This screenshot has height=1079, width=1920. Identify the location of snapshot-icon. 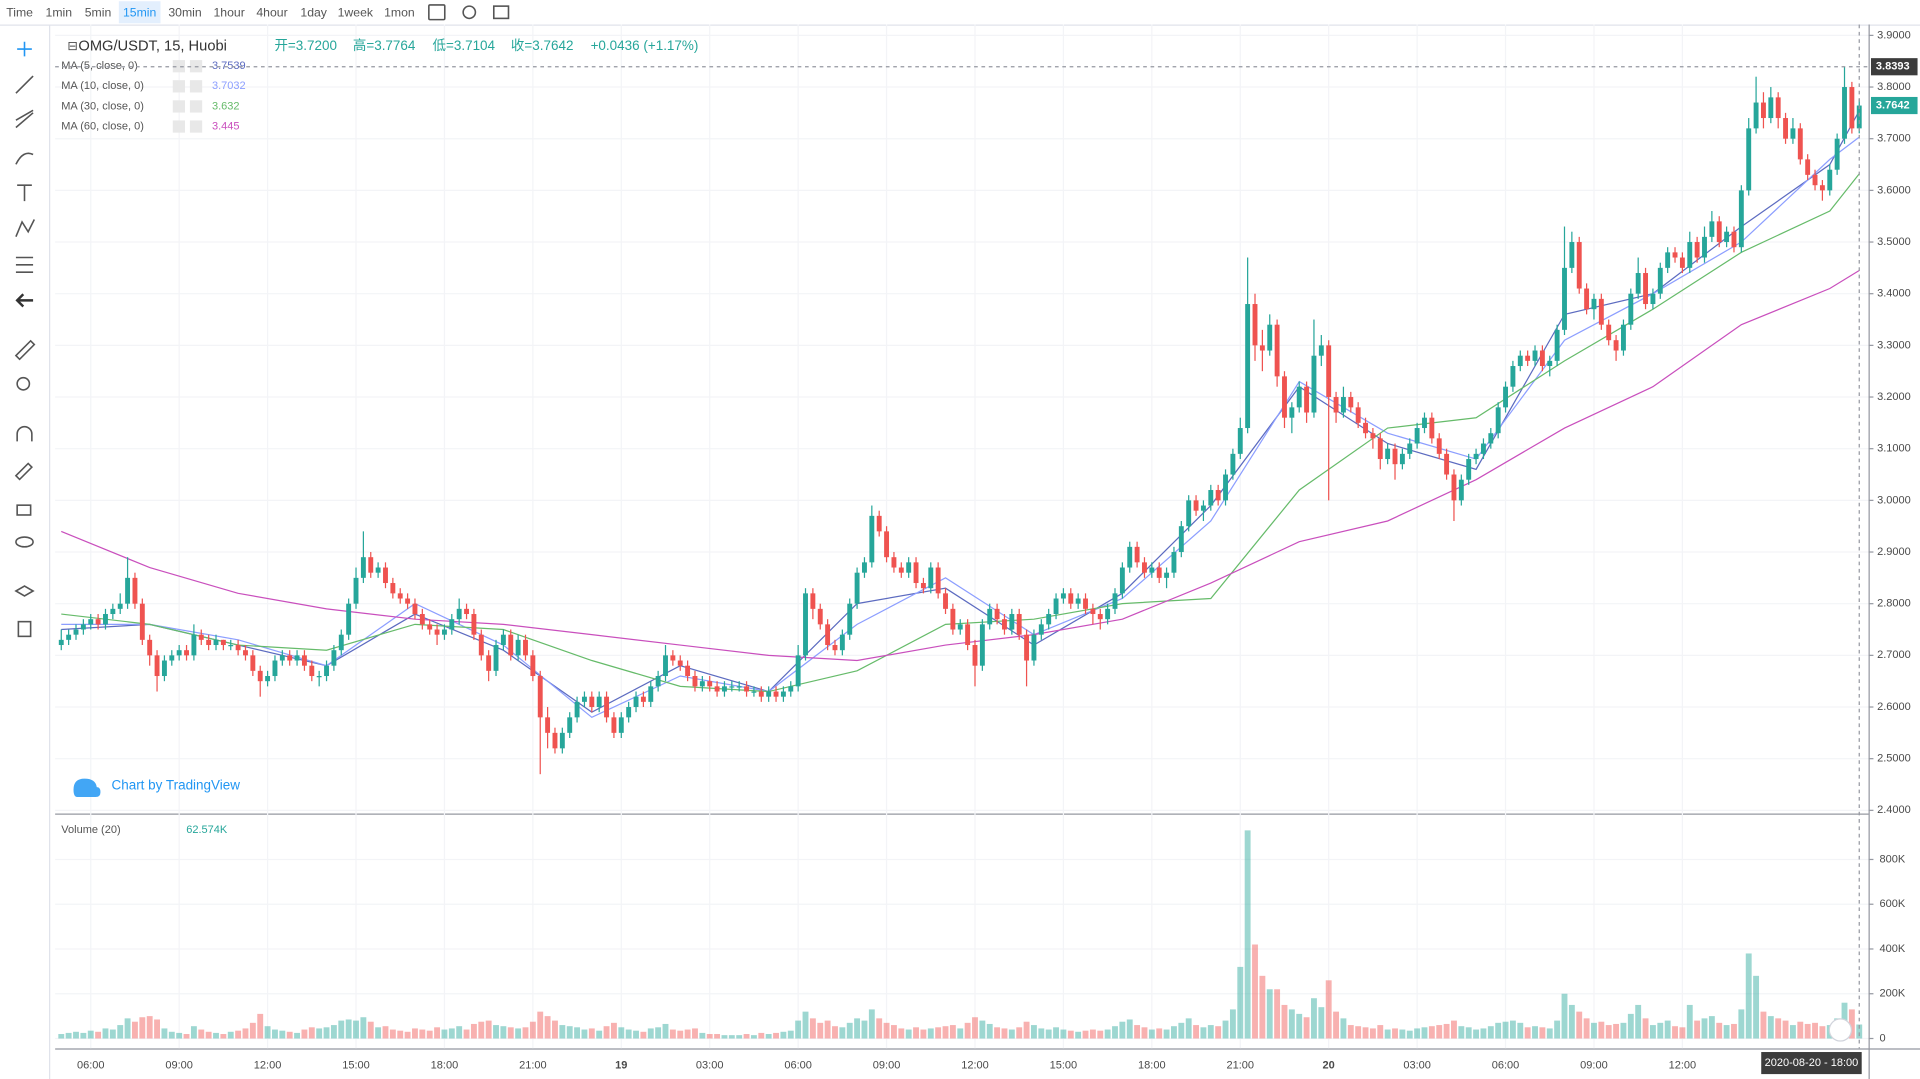
(501, 12).